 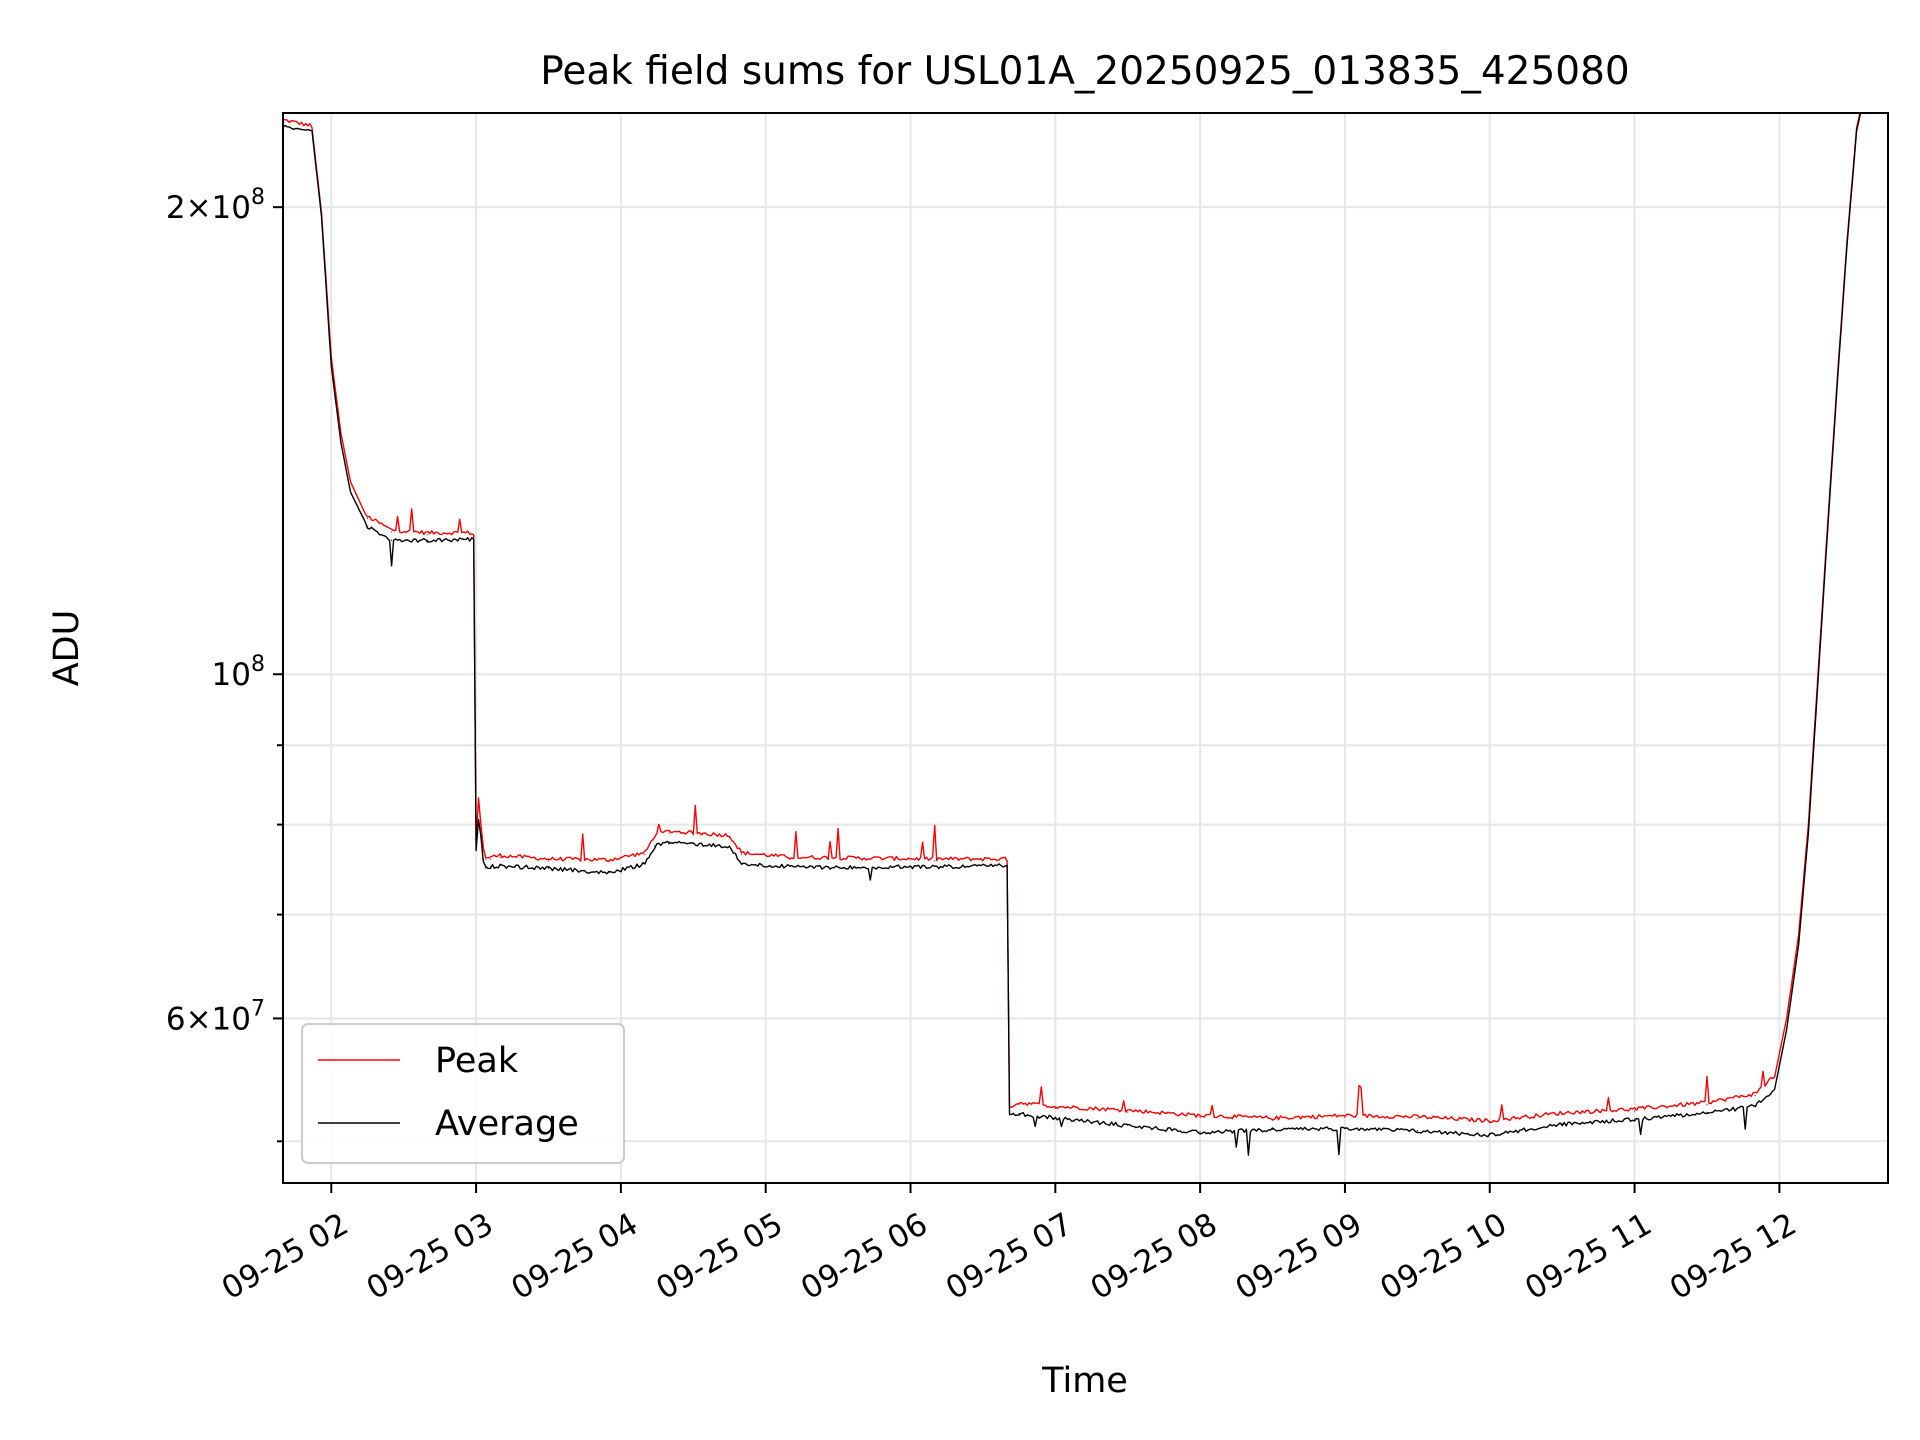 I want to click on legend: Peak Average, so click(x=463, y=1093).